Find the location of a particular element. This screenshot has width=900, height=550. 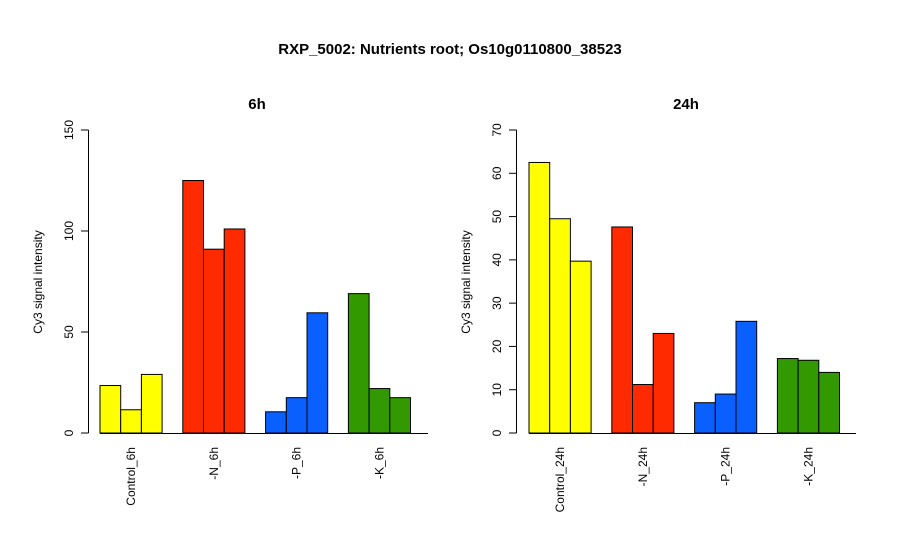

x-axis-labels: Control_6h -N_6h -P_6h -K_6h is located at coordinates (255, 476).